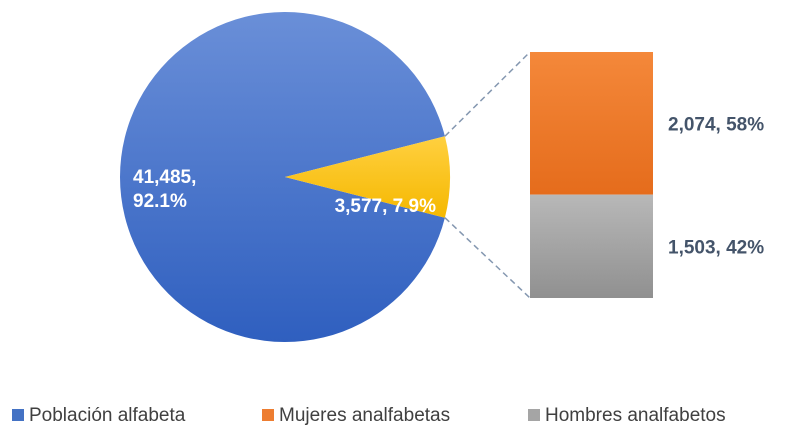 The image size is (795, 429). Describe the element at coordinates (165, 189) in the screenshot. I see `data-label: 41,485, 92.1%` at that location.